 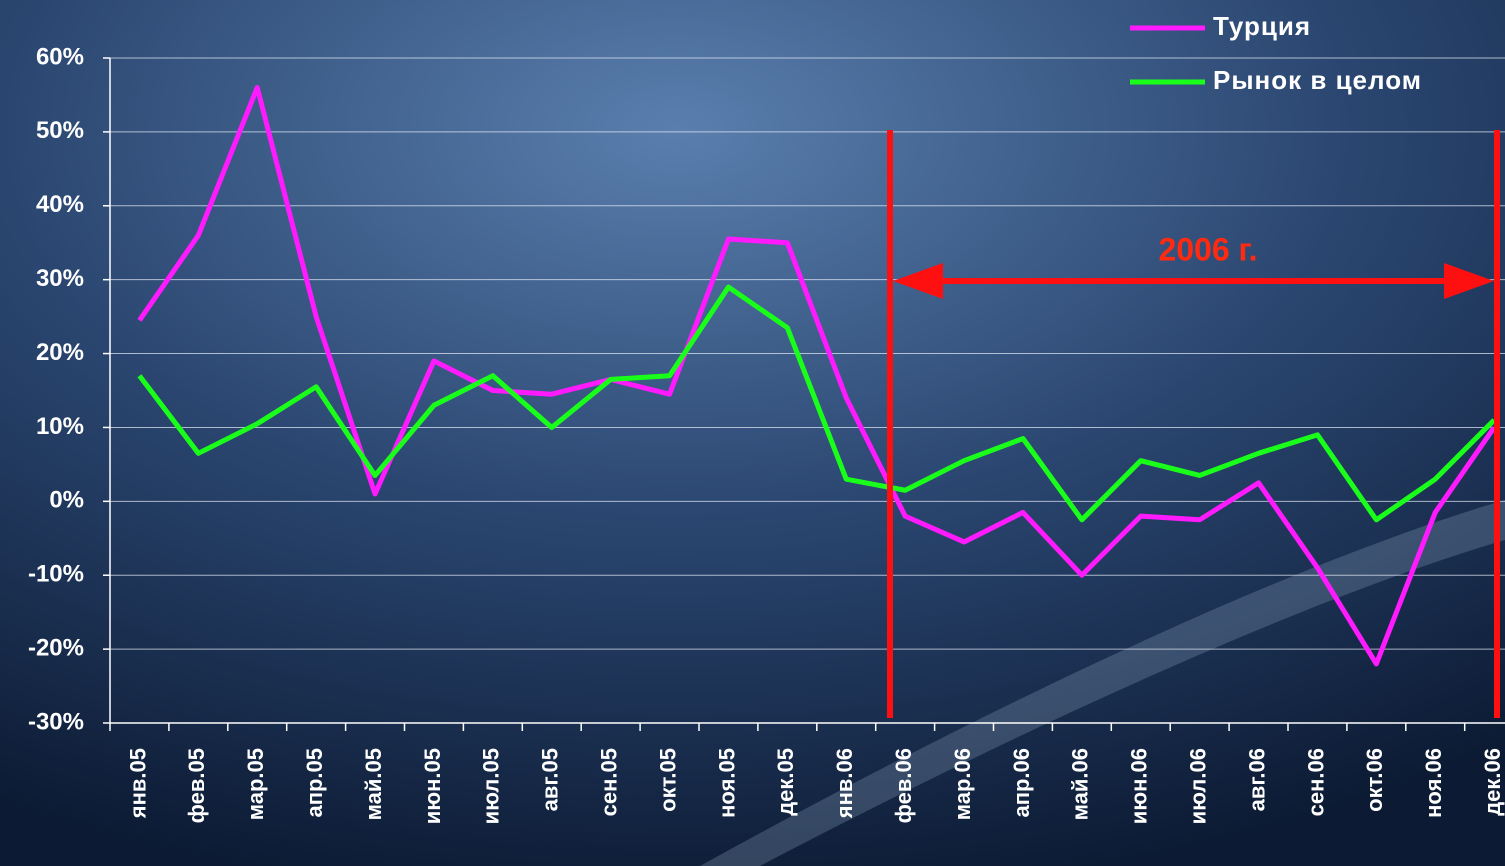 I want to click on x-tick-label: апр.06, so click(x=1021, y=783).